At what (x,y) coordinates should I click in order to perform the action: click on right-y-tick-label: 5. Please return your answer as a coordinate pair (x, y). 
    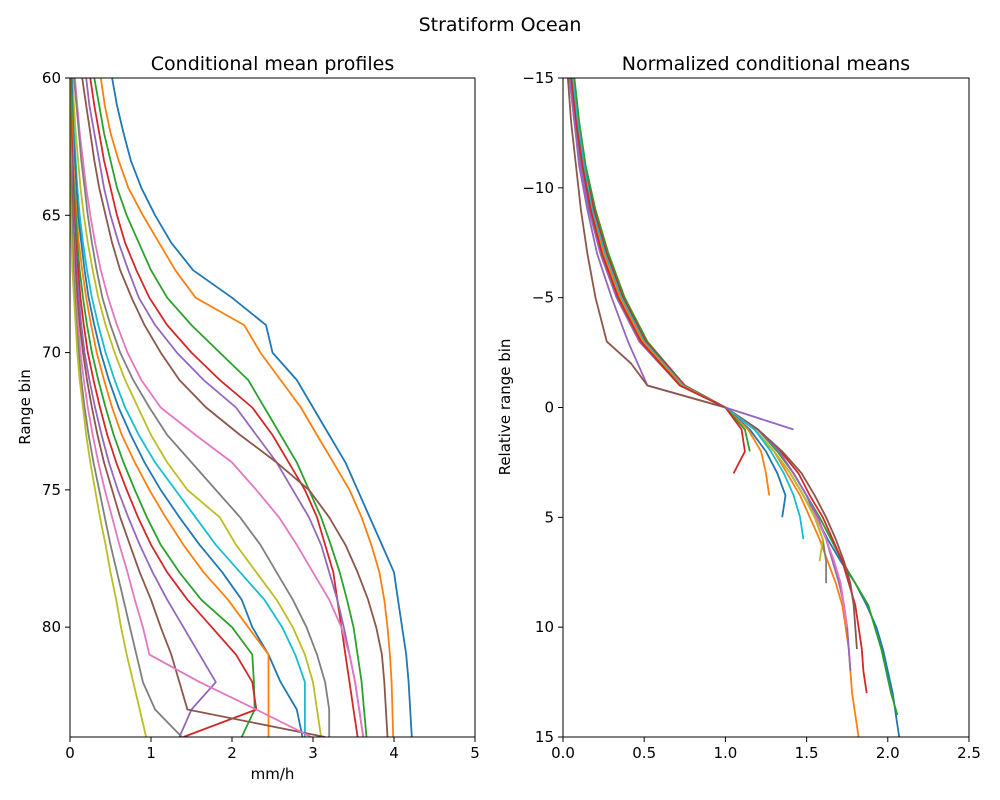
    Looking at the image, I should click on (549, 517).